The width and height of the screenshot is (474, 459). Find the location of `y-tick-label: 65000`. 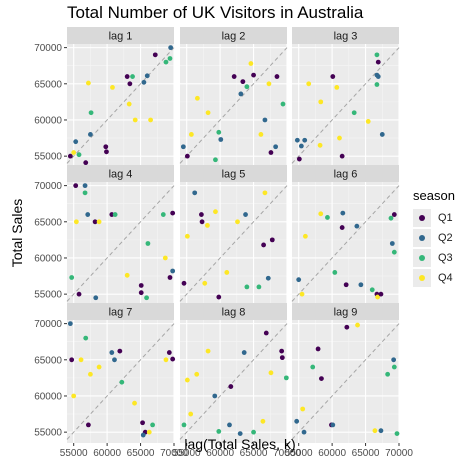

y-tick-label: 65000 is located at coordinates (48, 222).